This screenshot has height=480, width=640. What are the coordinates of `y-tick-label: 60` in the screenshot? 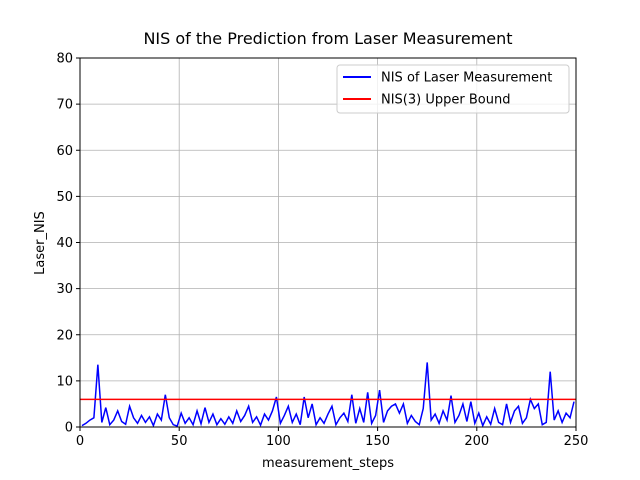 It's located at (64, 151).